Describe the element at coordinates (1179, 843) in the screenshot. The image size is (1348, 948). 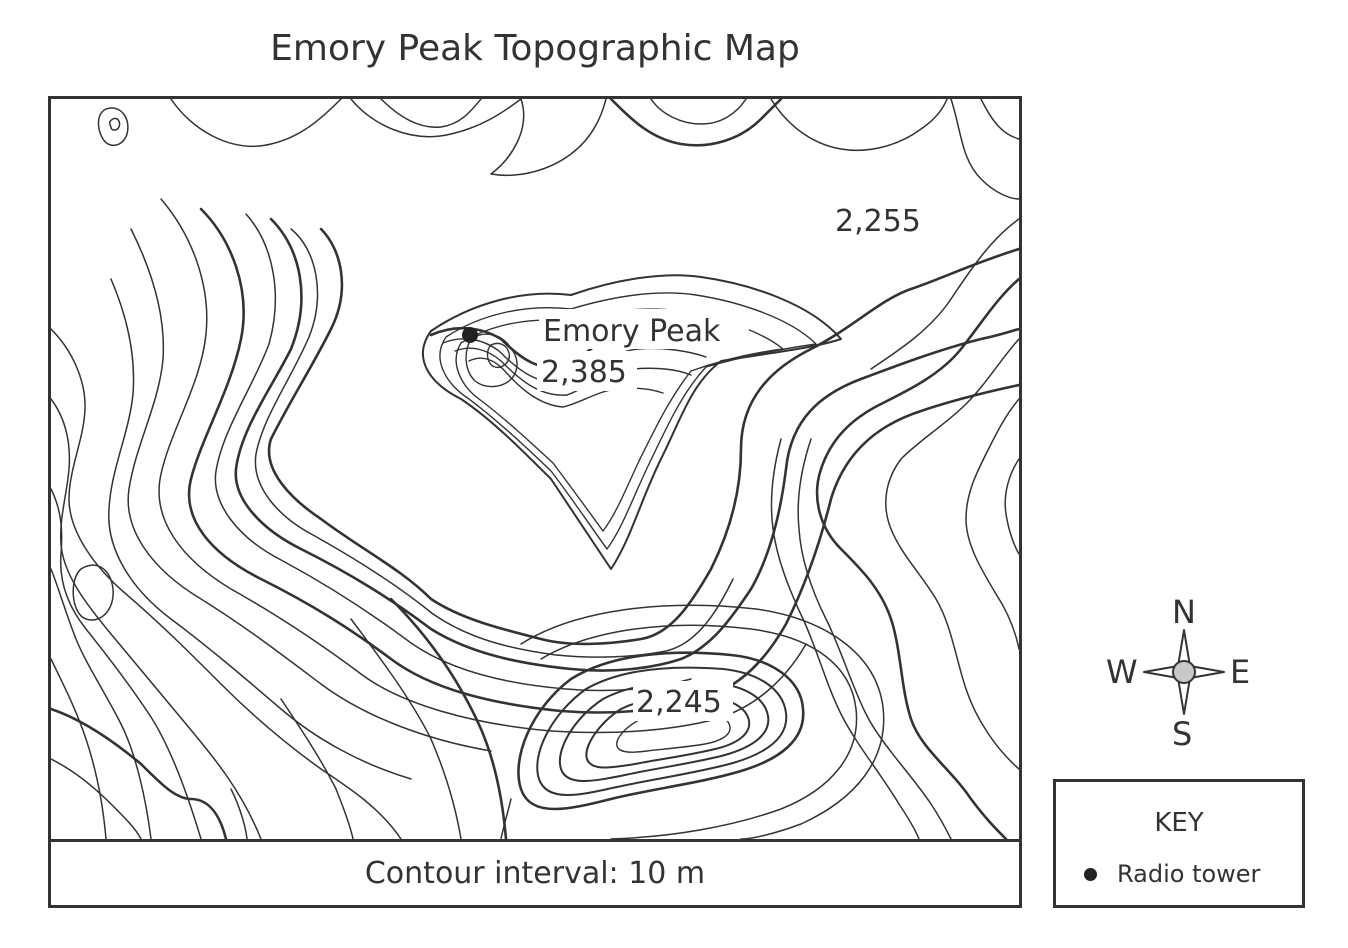
I see `map-key: KEY Radio tower` at that location.